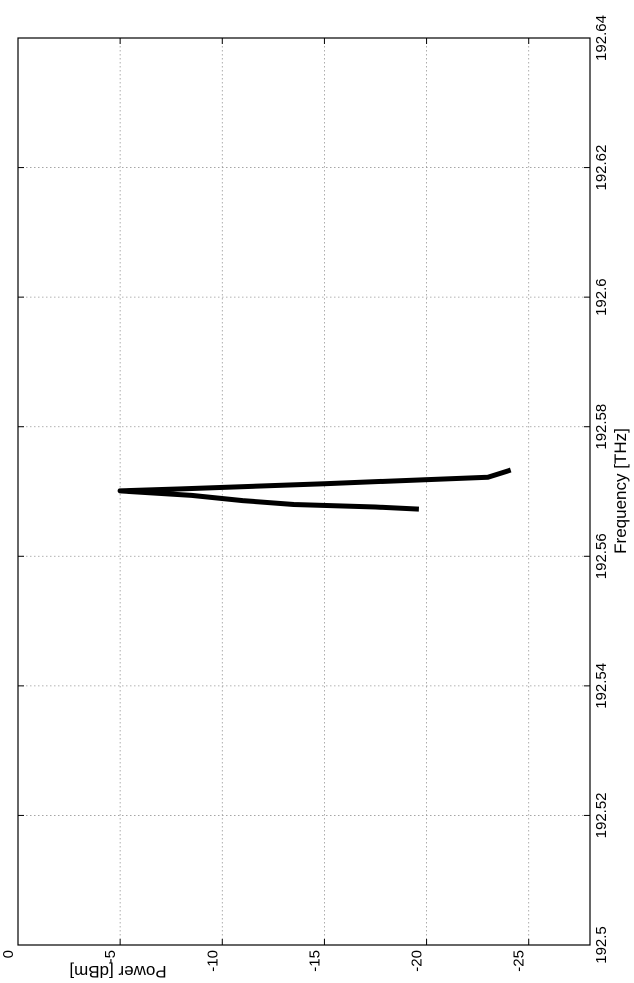 This screenshot has width=634, height=983. I want to click on x-tick-label: 192.64, so click(601, 38).